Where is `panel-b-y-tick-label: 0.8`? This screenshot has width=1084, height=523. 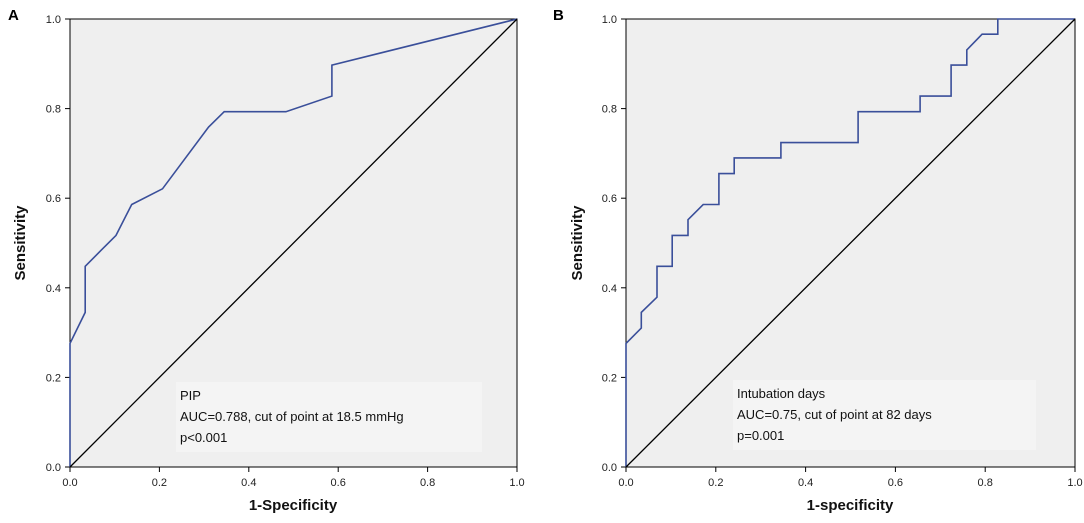 panel-b-y-tick-label: 0.8 is located at coordinates (609, 110).